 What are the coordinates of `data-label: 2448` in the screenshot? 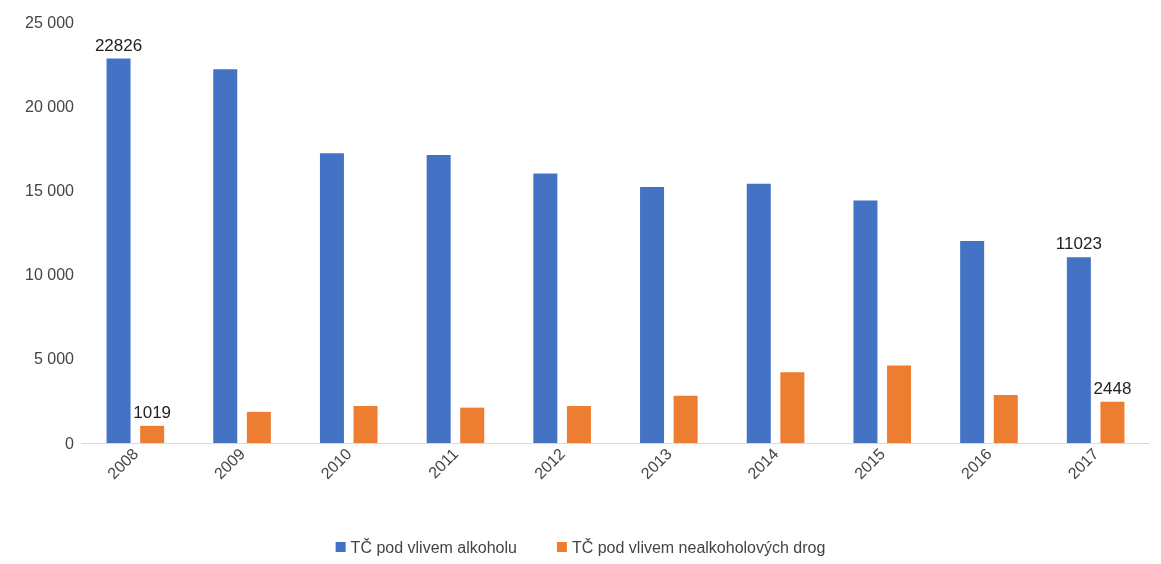 It's located at (1112, 388).